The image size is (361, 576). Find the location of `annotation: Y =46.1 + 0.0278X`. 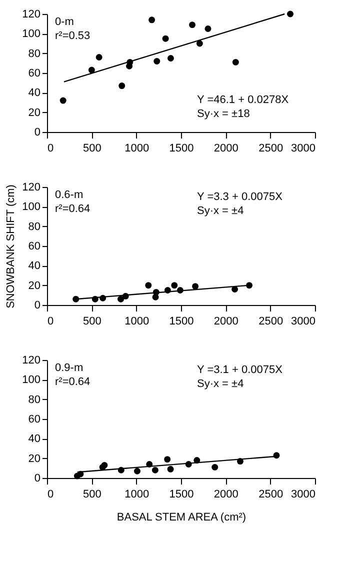

annotation: Y =46.1 + 0.0278X is located at coordinates (243, 100).